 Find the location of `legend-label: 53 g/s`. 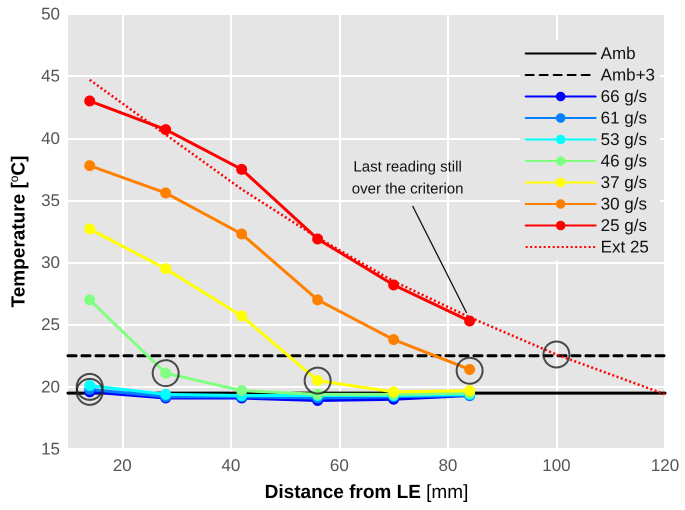

legend-label: 53 g/s is located at coordinates (623, 139).